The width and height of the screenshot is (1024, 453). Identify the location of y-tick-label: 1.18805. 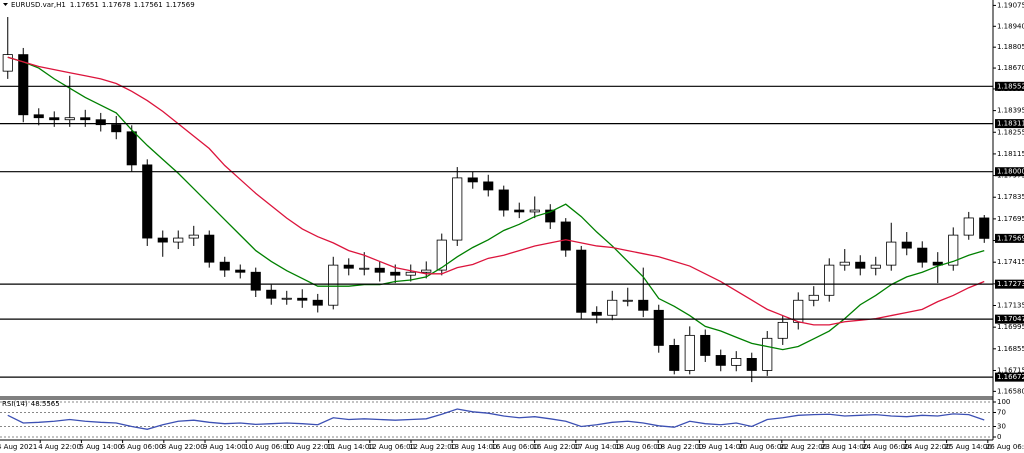
(1010, 47).